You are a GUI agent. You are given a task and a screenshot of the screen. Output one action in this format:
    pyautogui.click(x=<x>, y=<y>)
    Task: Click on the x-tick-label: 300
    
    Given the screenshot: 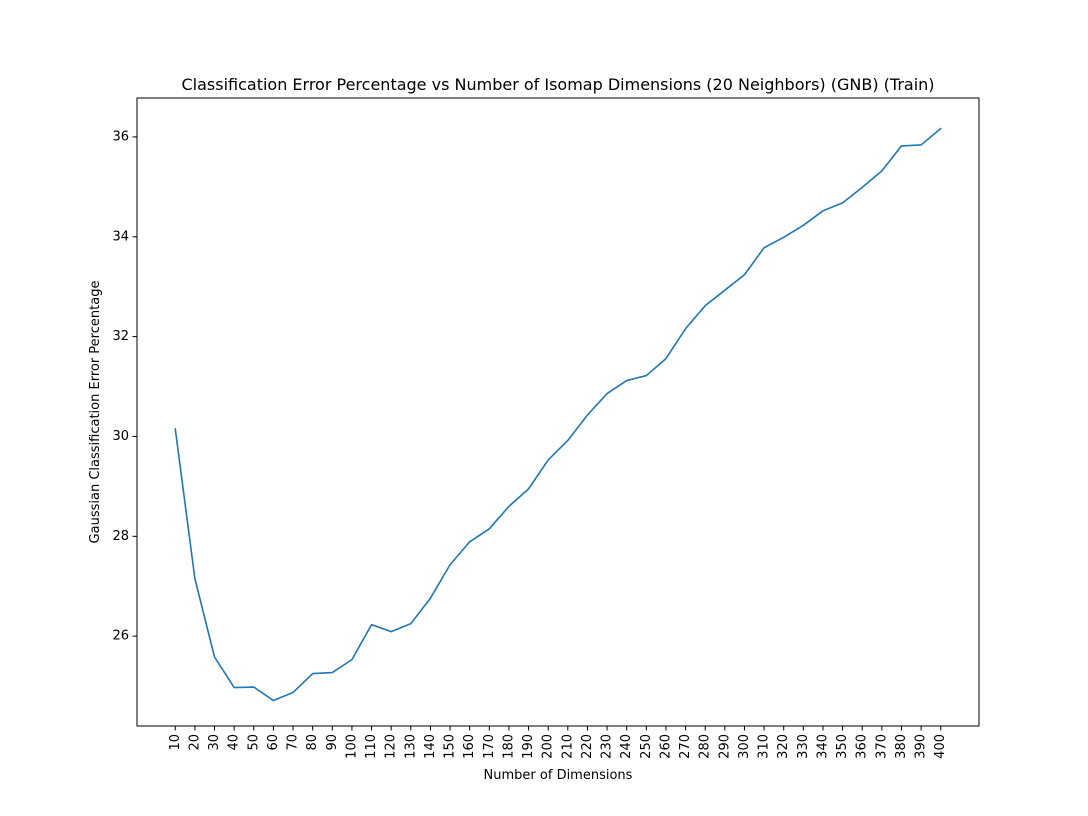 What is the action you would take?
    pyautogui.click(x=744, y=746)
    